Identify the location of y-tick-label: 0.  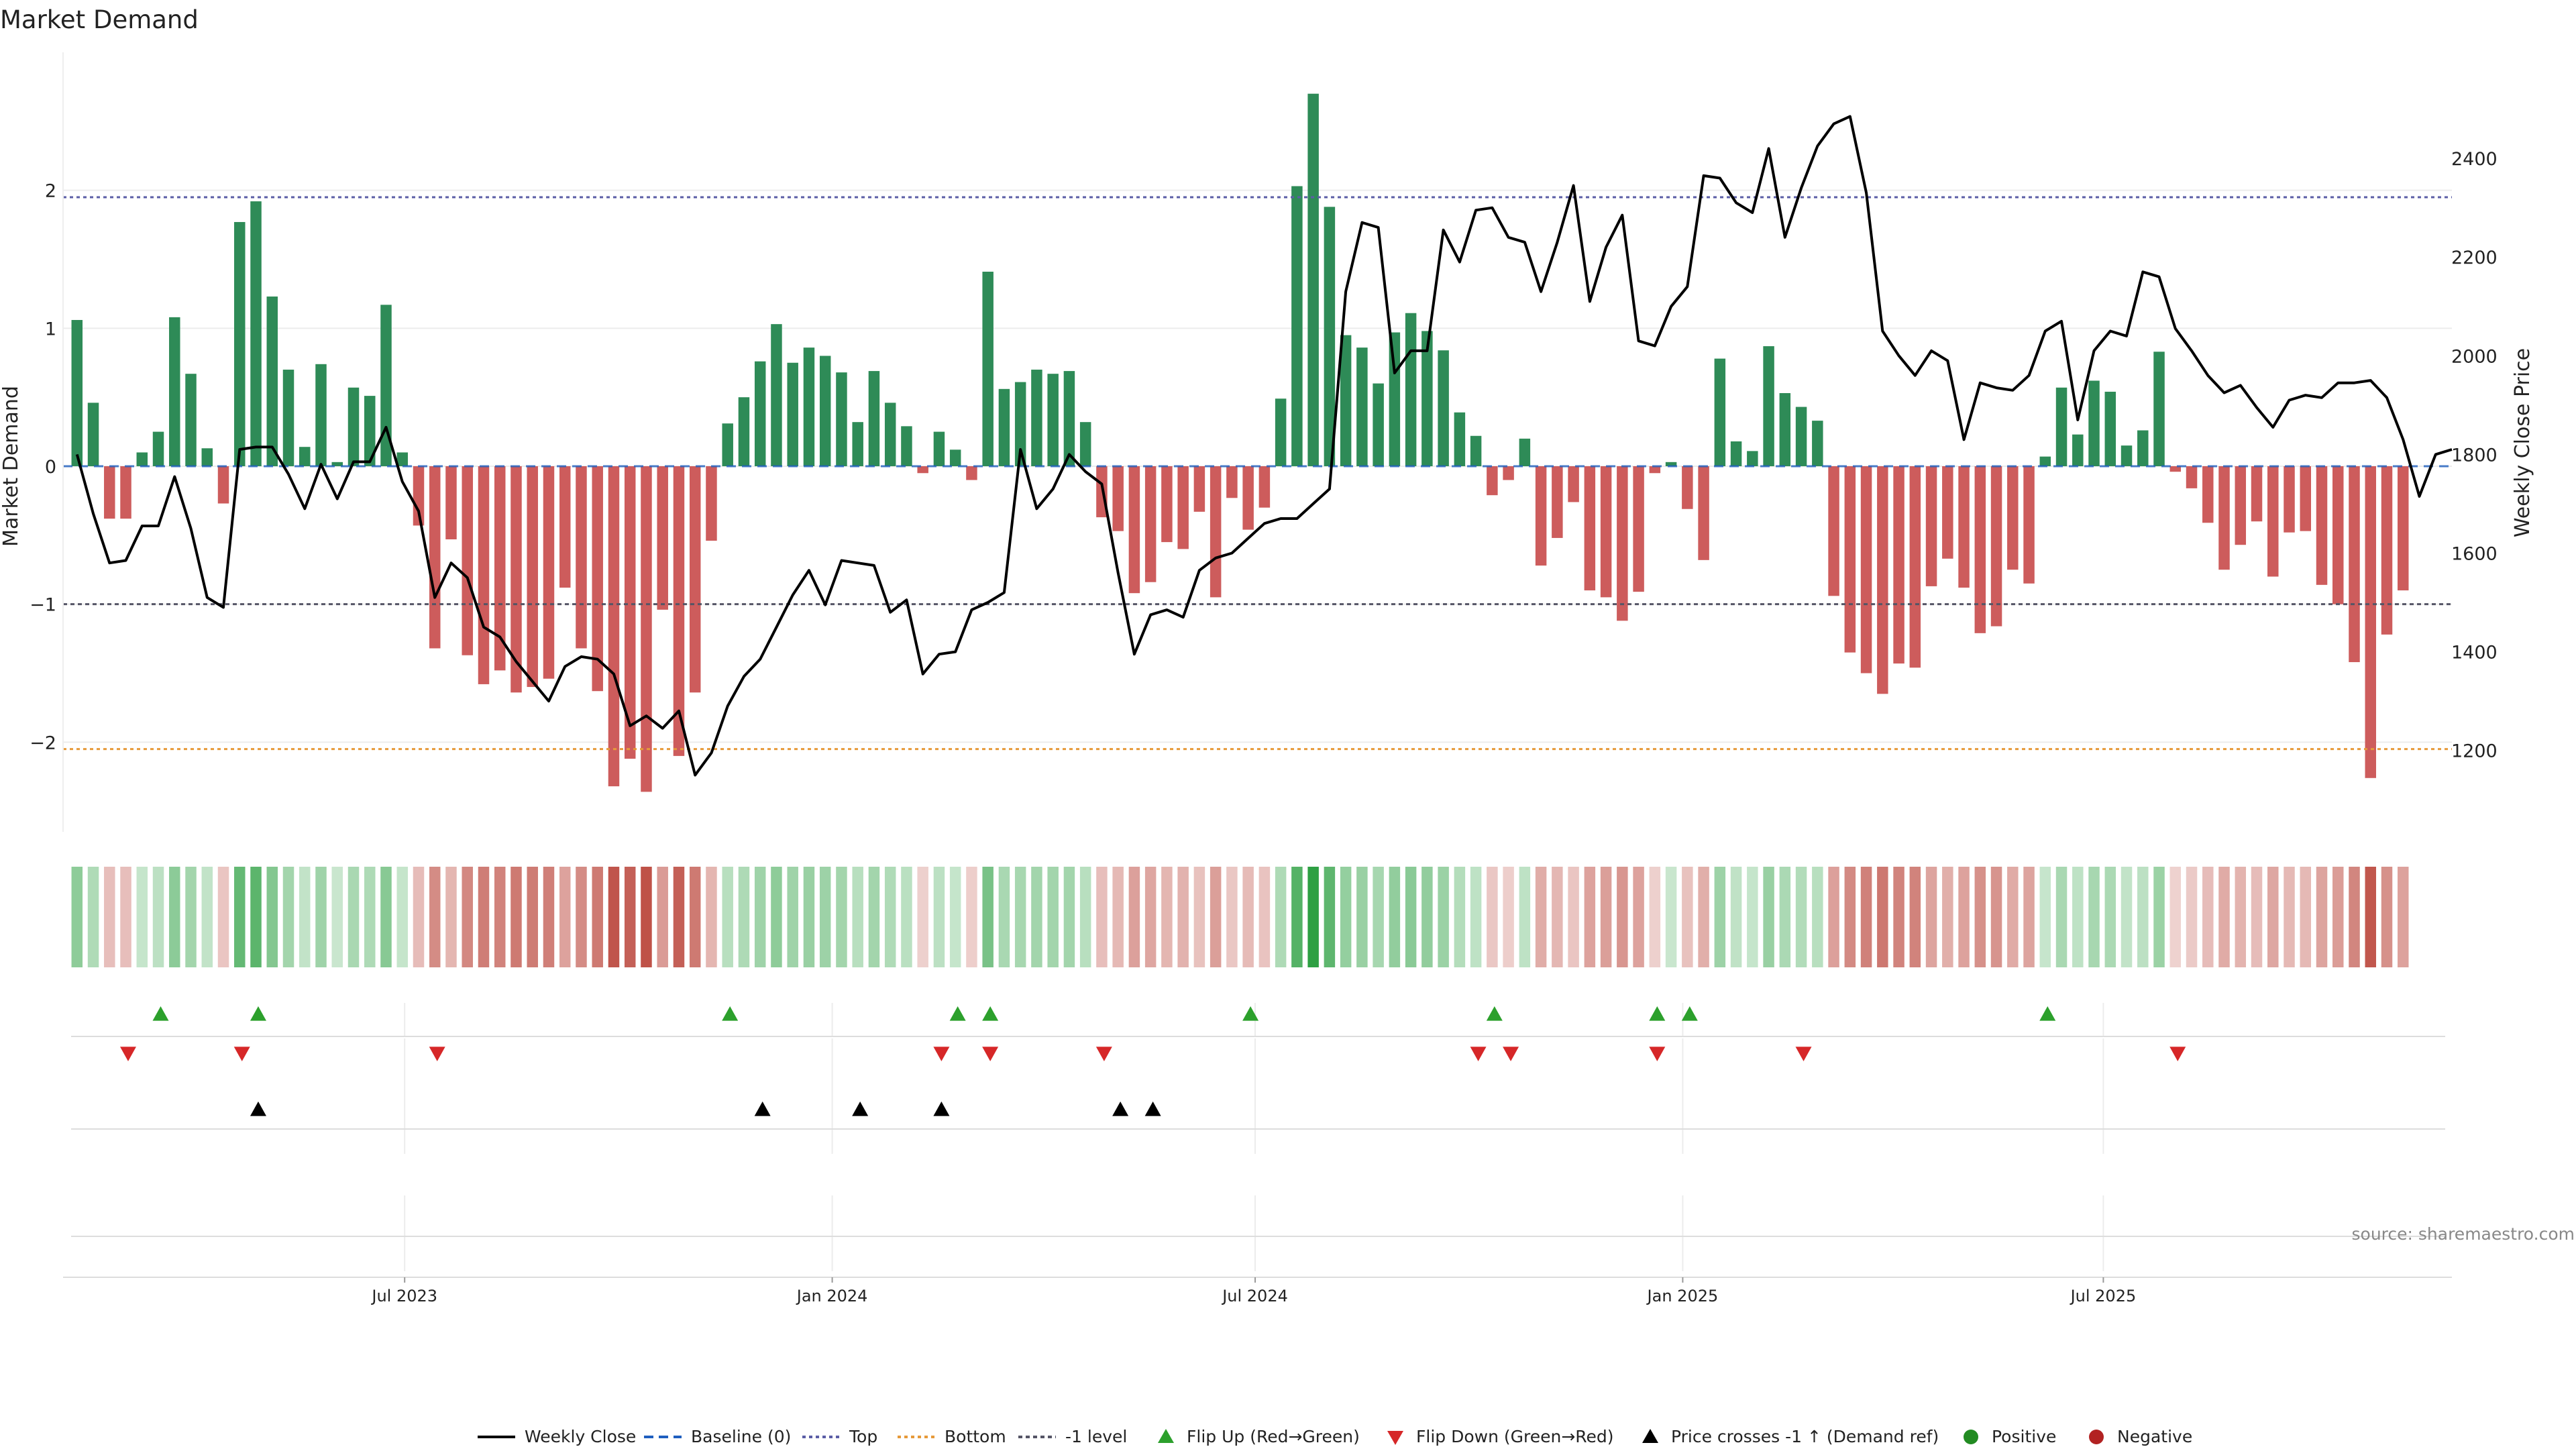
(50, 467).